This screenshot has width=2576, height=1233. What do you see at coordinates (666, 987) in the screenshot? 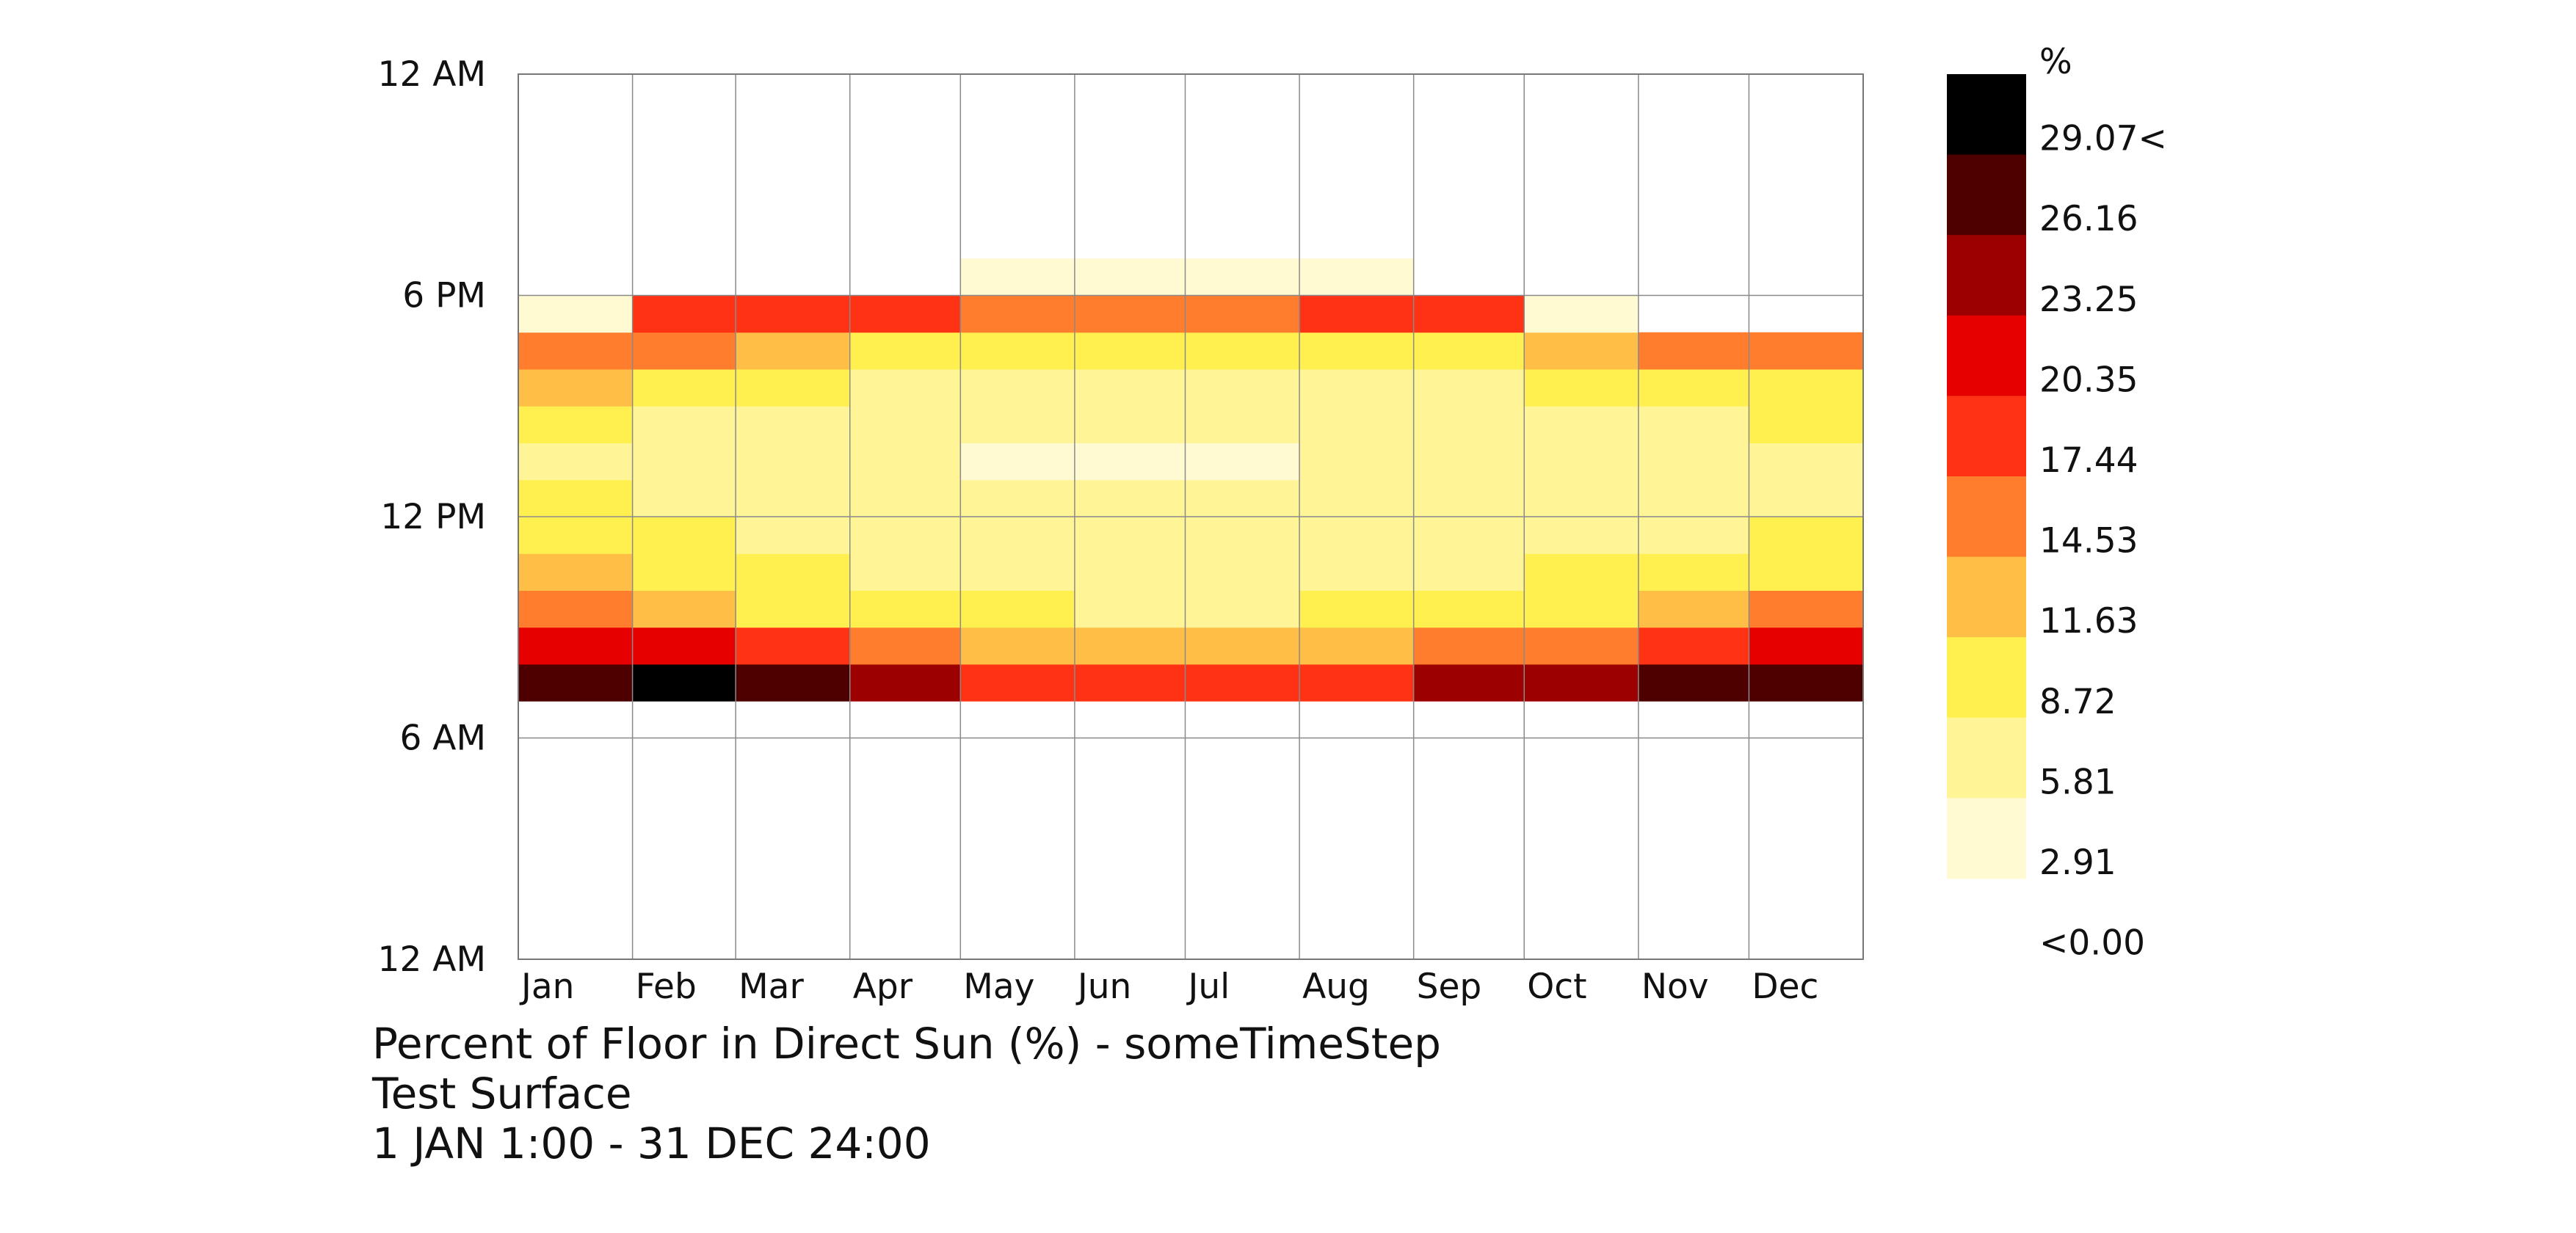
I see `x-tick-label: Feb` at bounding box center [666, 987].